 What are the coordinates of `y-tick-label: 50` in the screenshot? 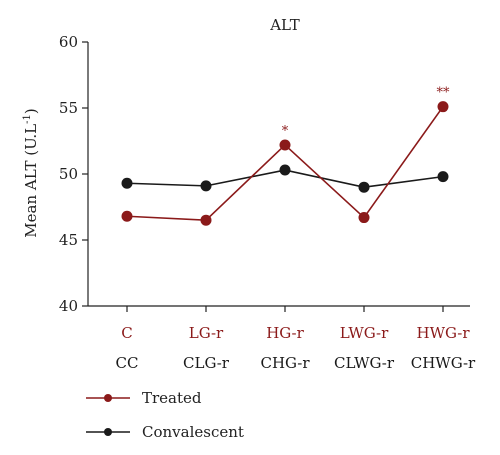 It's located at (68, 174).